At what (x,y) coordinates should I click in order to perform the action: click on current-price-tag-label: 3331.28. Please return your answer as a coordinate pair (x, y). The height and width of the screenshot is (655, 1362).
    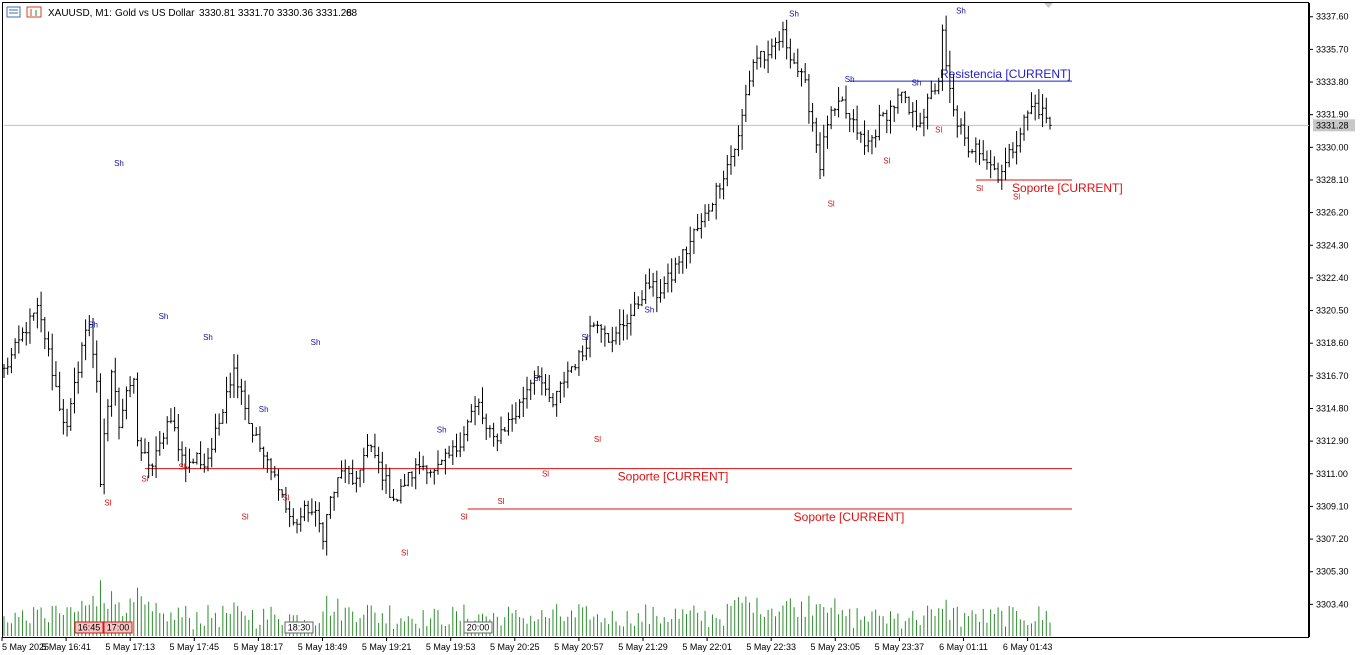
    Looking at the image, I should click on (1332, 125).